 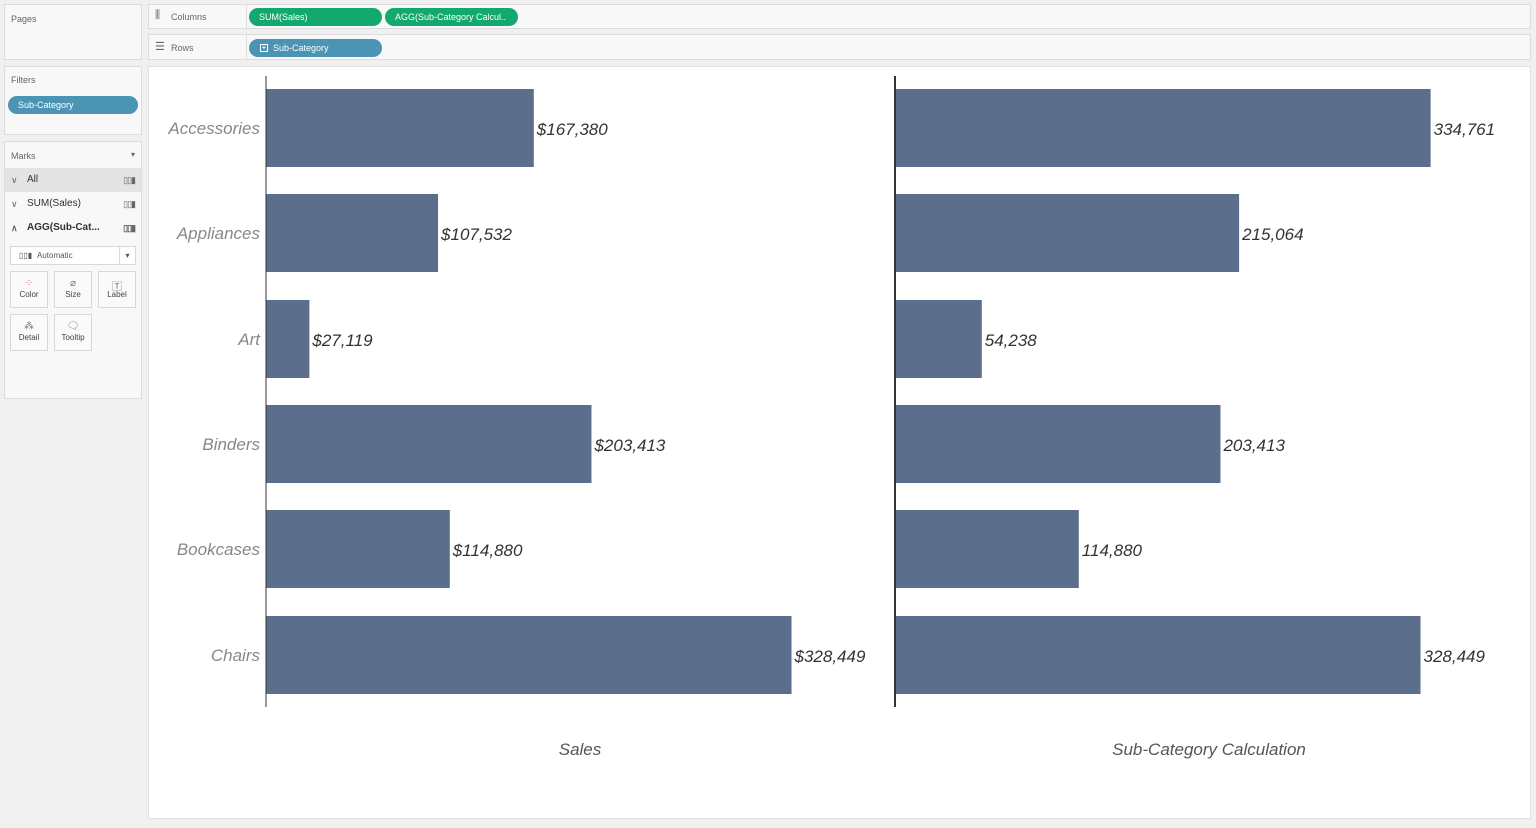 I want to click on mark-type-dropdown: ▯▯▮ Automatic ▾, so click(x=73, y=255).